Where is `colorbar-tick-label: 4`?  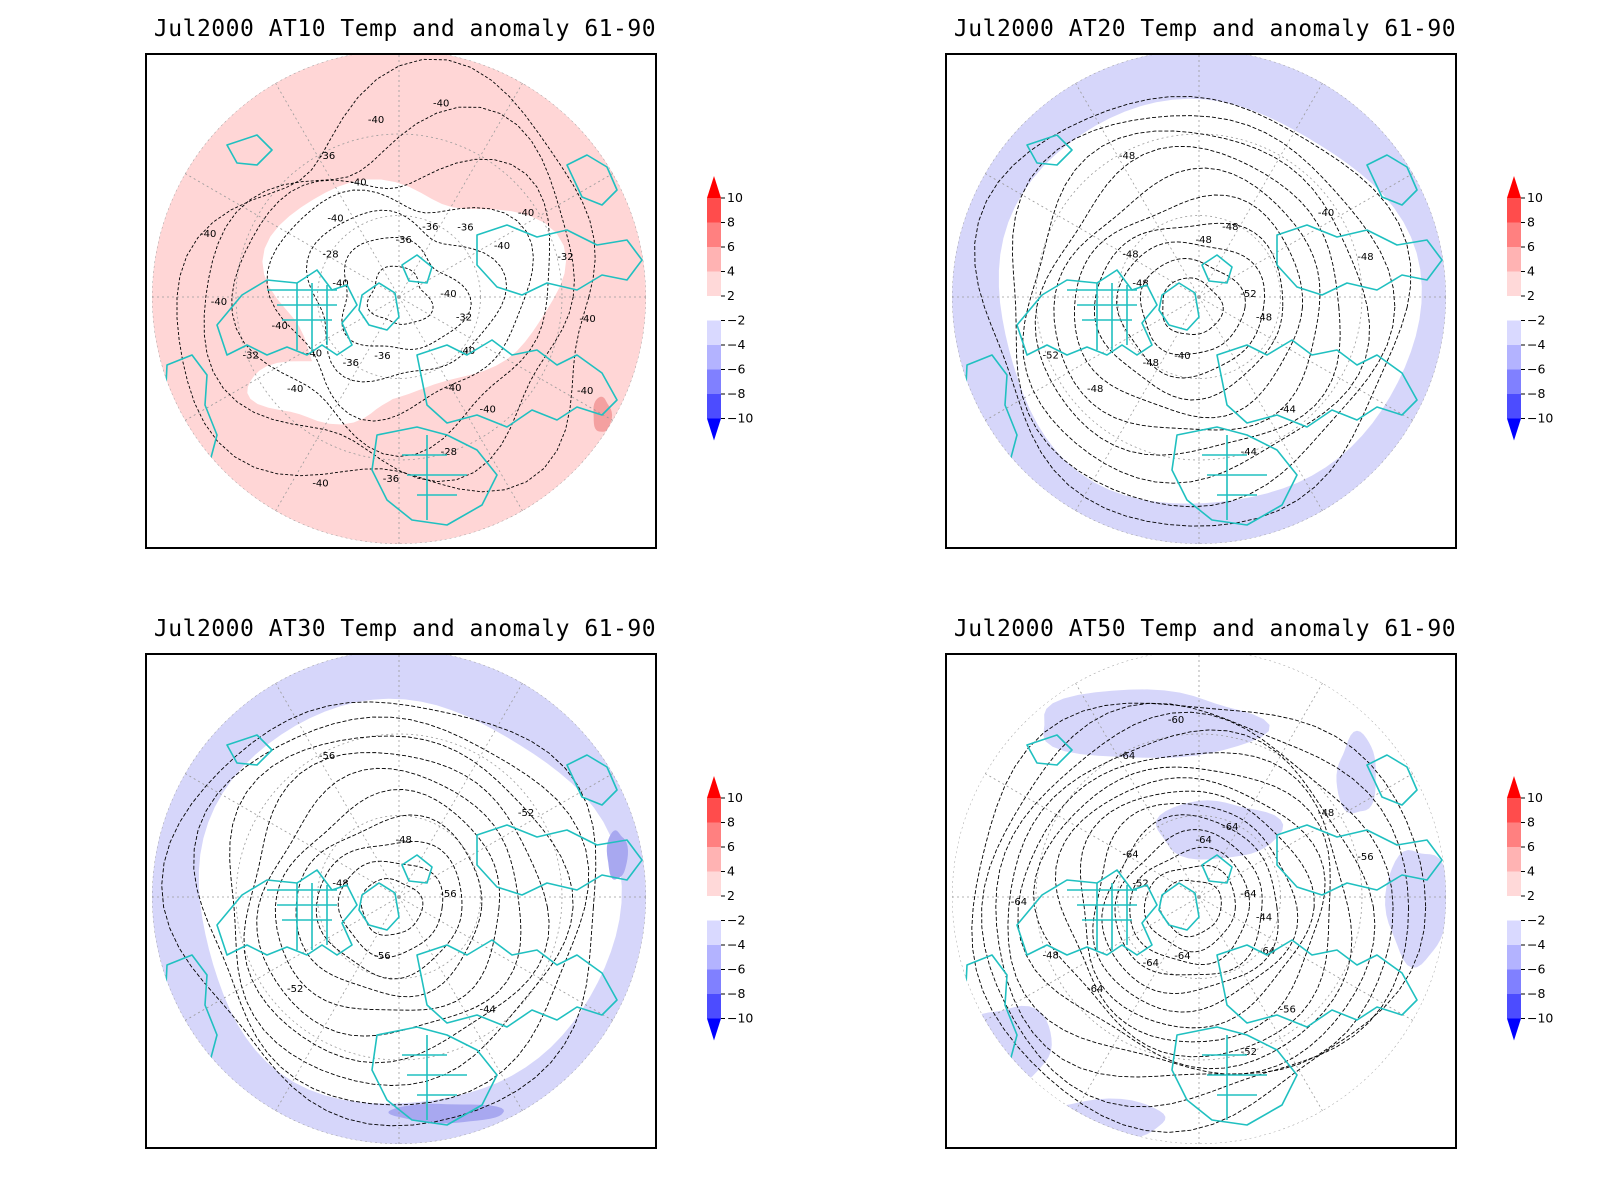
colorbar-tick-label: 4 is located at coordinates (731, 271).